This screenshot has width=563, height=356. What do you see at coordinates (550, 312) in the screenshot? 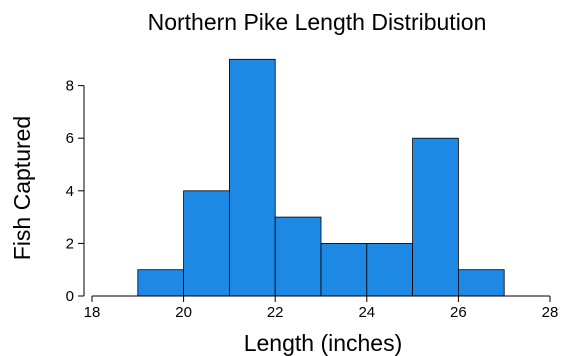
I see `x-tick-label-28: 28` at bounding box center [550, 312].